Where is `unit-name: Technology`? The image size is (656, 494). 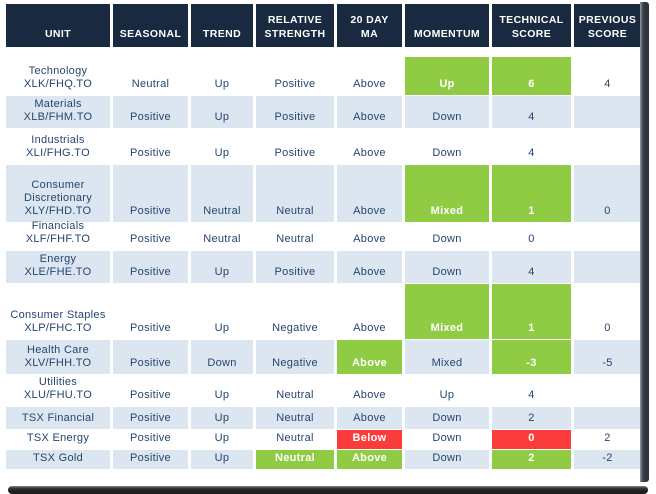
unit-name: Technology is located at coordinates (58, 71).